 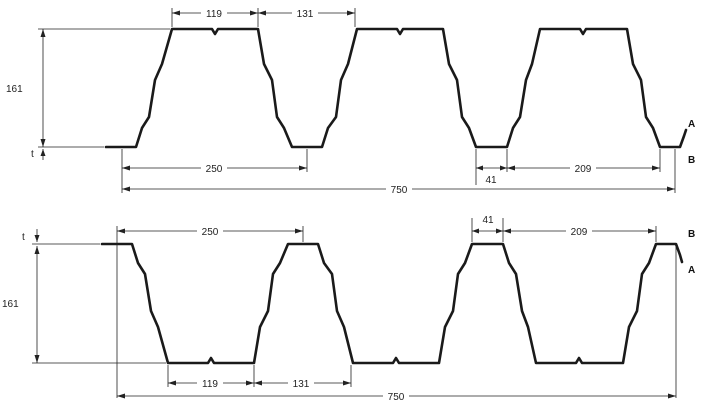 What do you see at coordinates (691, 160) in the screenshot?
I see `top-side-label-b: B` at bounding box center [691, 160].